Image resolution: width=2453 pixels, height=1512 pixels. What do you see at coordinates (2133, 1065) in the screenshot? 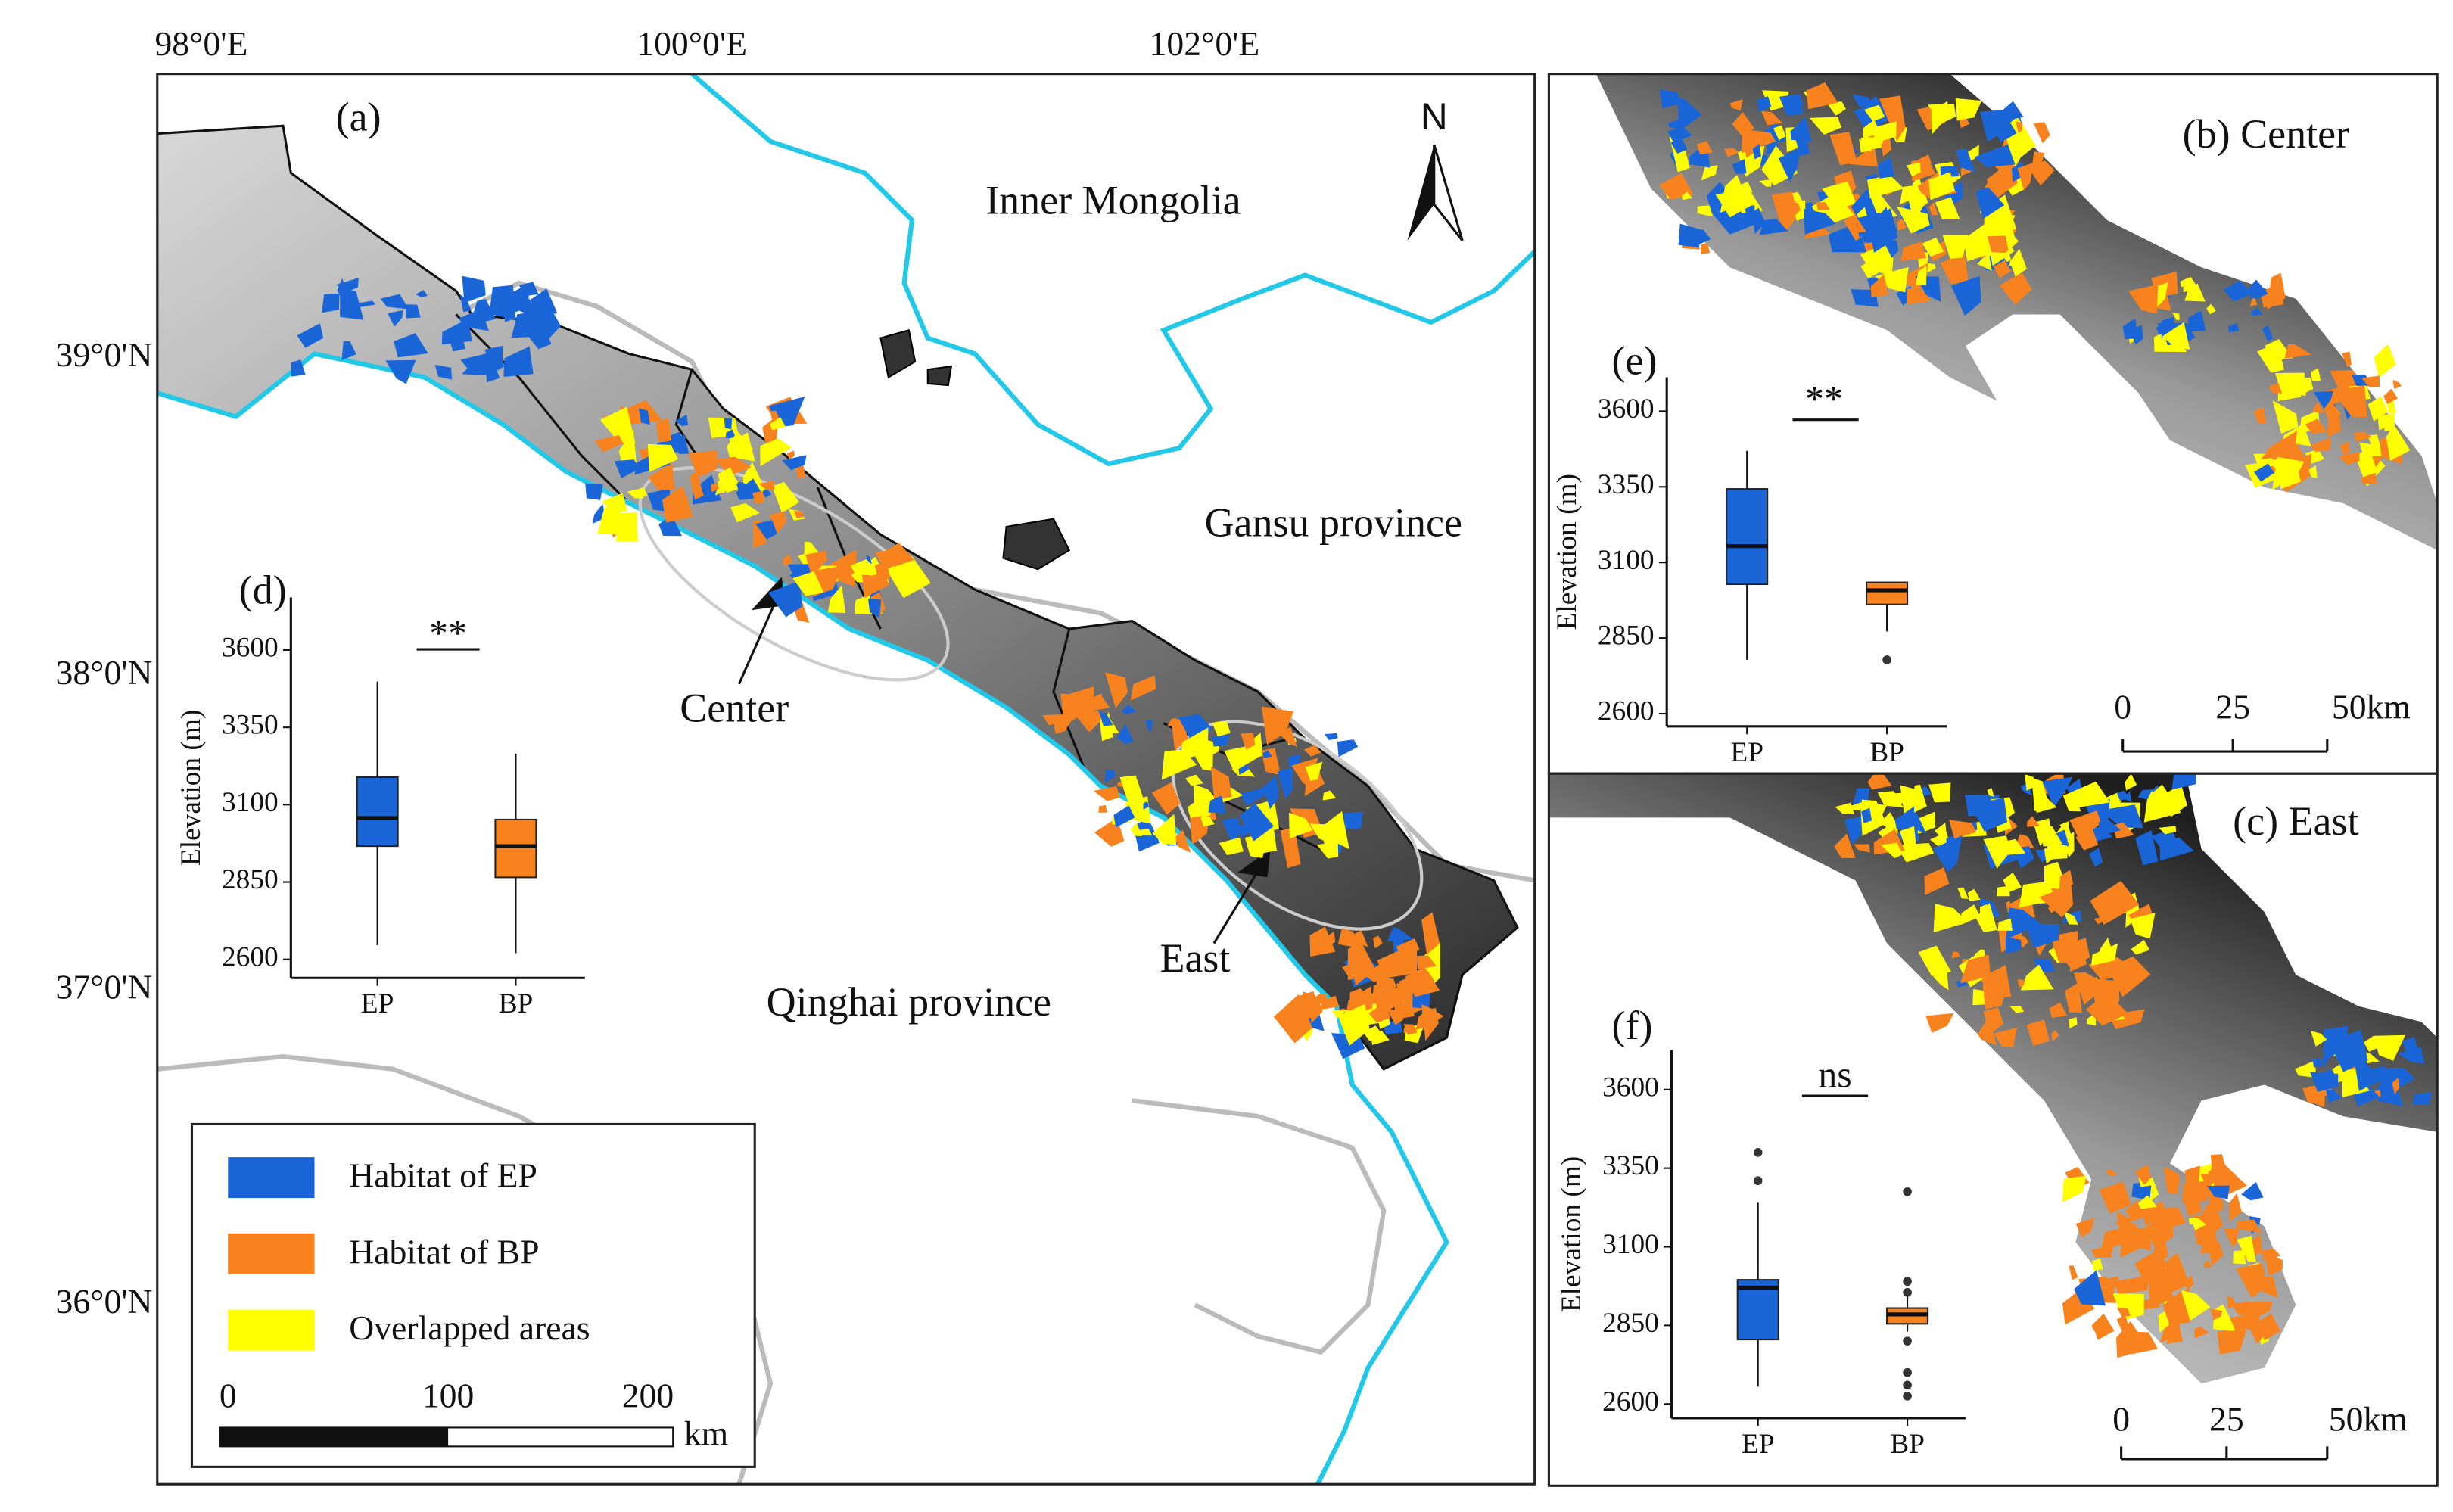
I see `habitat-patches-c` at bounding box center [2133, 1065].